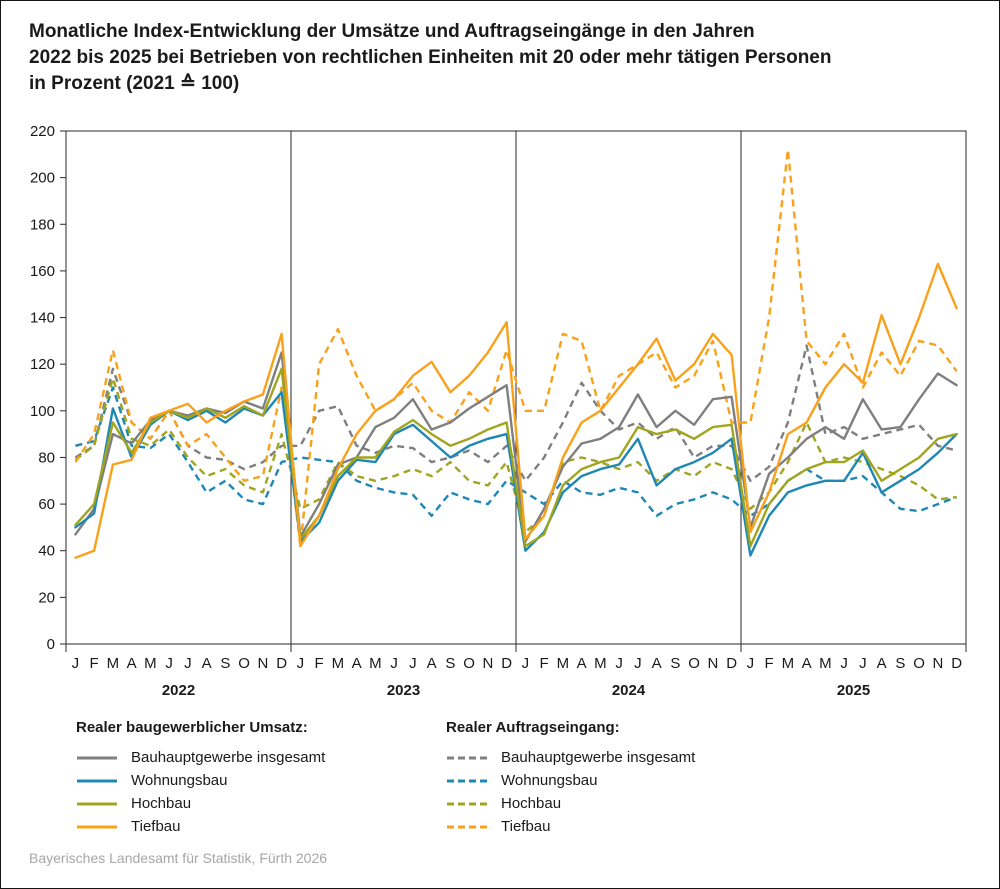 The image size is (1000, 889). I want to click on year-label: 2024, so click(629, 690).